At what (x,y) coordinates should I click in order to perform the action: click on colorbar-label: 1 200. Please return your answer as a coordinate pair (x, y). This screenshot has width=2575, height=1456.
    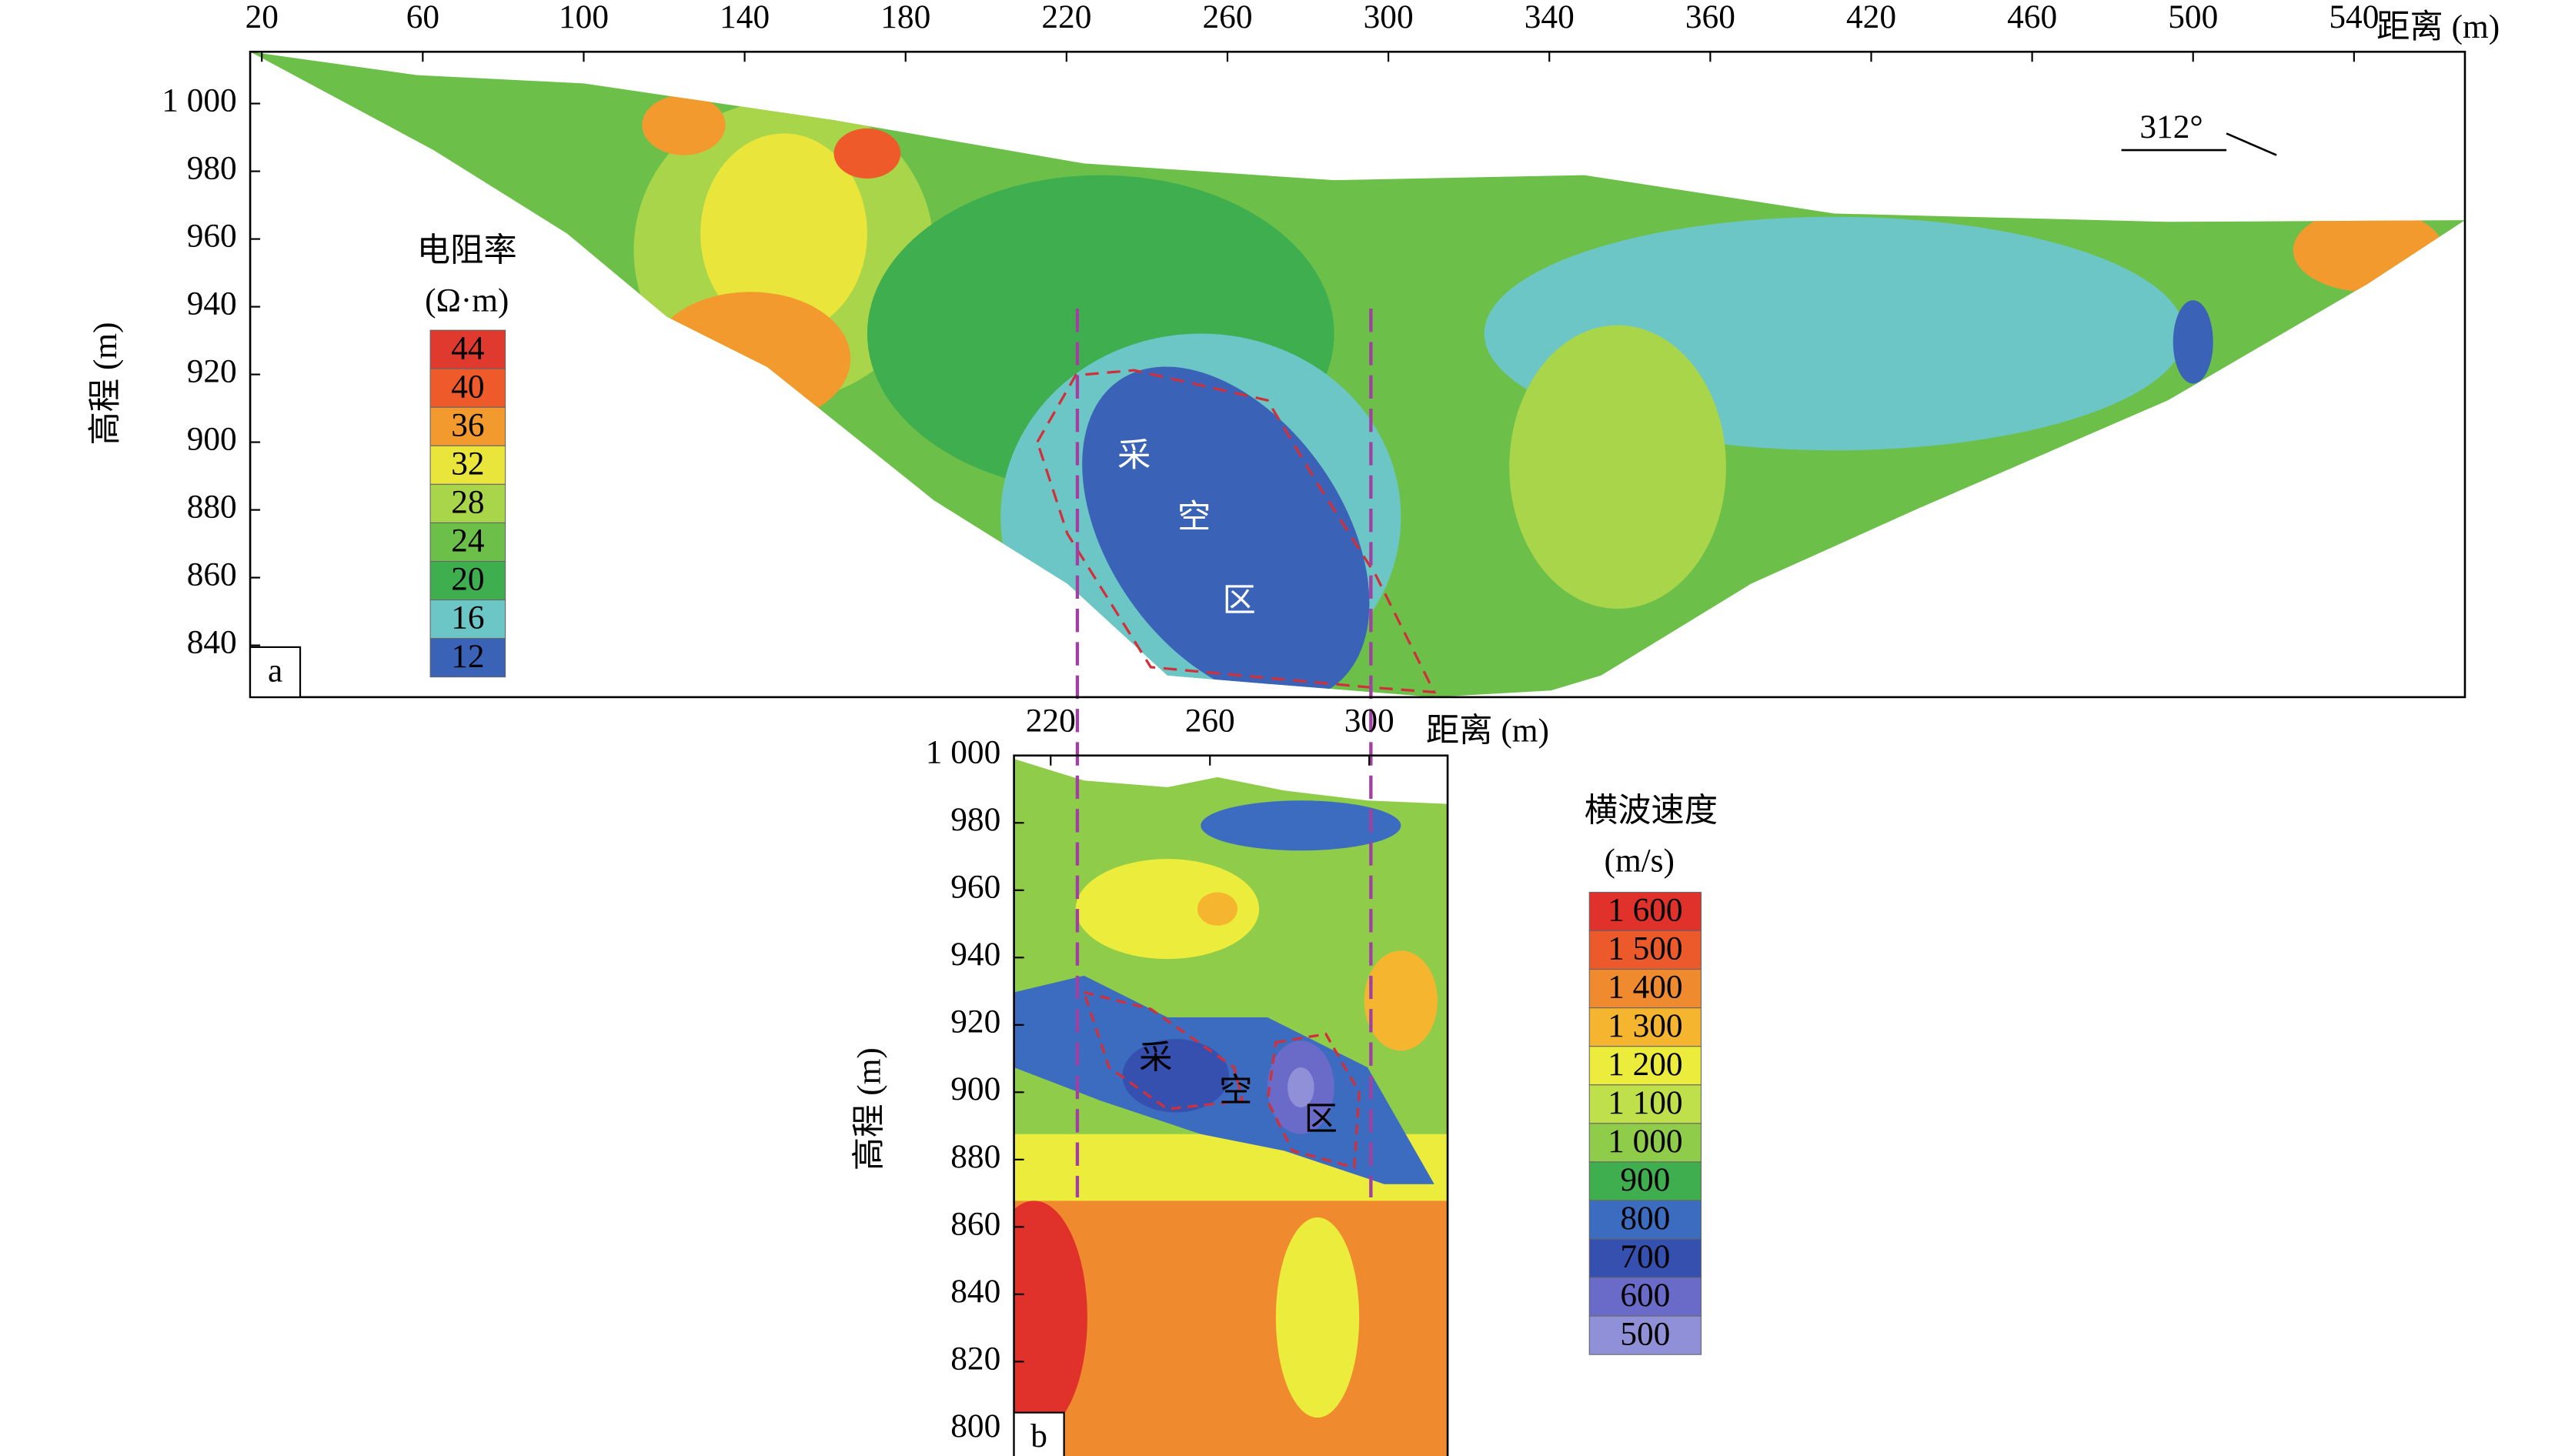
    Looking at the image, I should click on (1645, 1064).